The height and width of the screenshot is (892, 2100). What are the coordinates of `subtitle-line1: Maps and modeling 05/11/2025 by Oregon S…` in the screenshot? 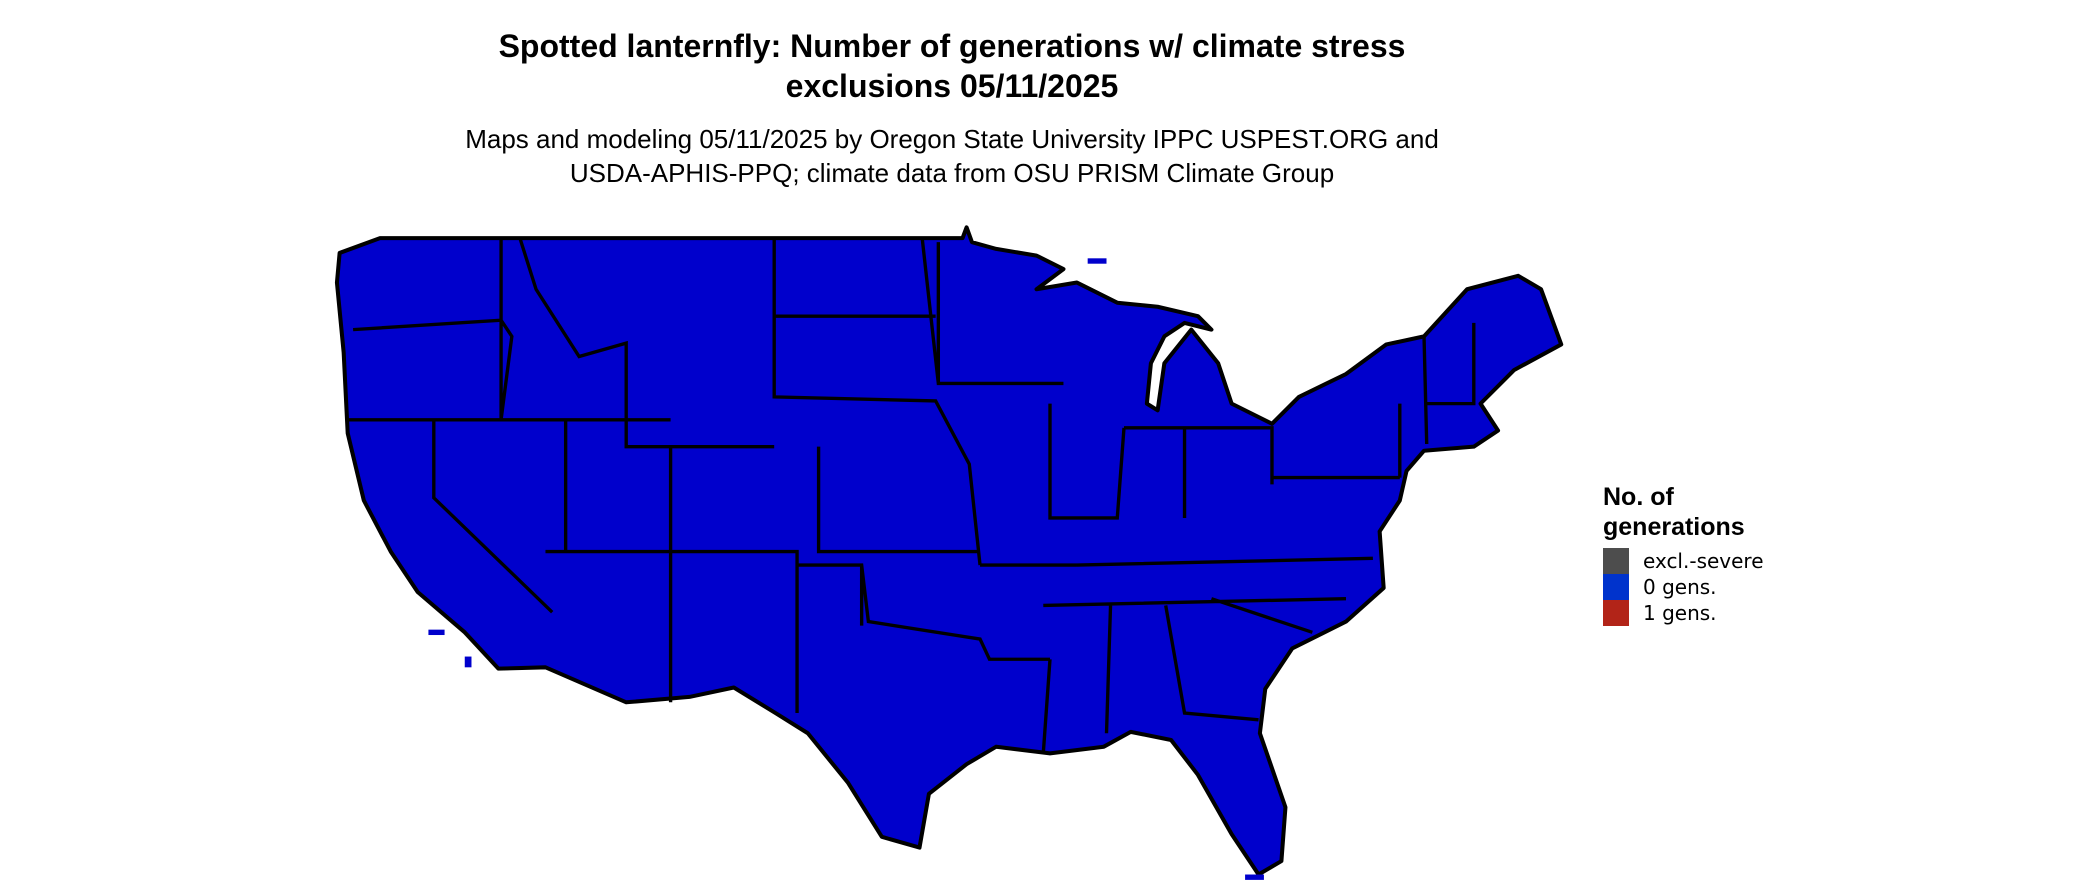 It's located at (952, 139).